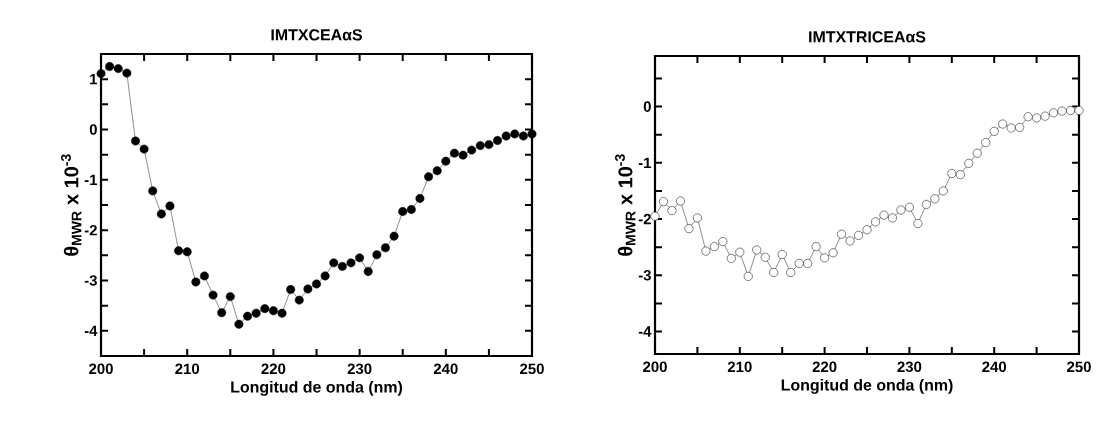 This screenshot has height=435, width=1099. What do you see at coordinates (655, 367) in the screenshot?
I see `x-tick-label: 200` at bounding box center [655, 367].